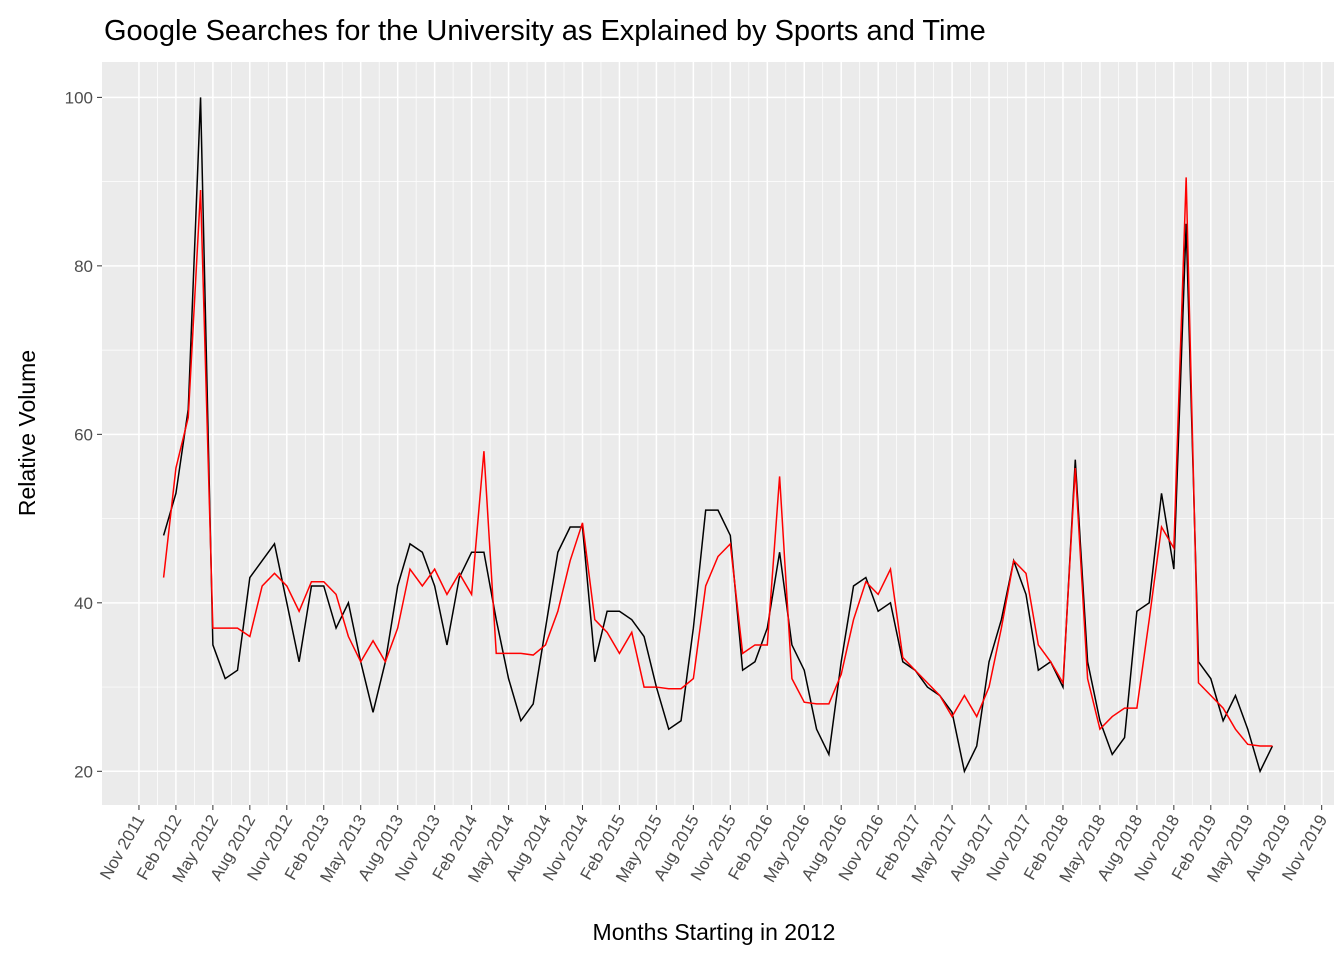 The width and height of the screenshot is (1344, 960). Describe the element at coordinates (83, 603) in the screenshot. I see `y-tick-label: 40` at that location.